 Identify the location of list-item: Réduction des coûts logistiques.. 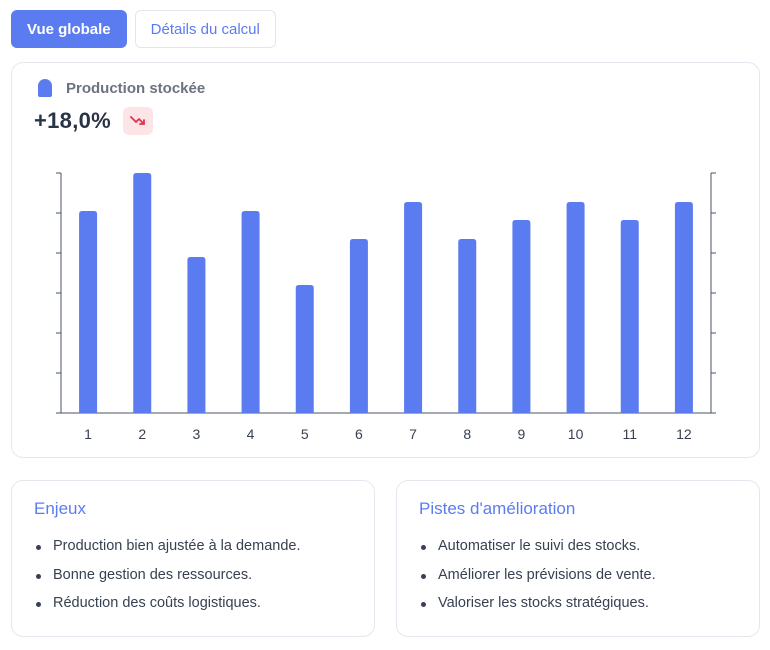
(167, 609).